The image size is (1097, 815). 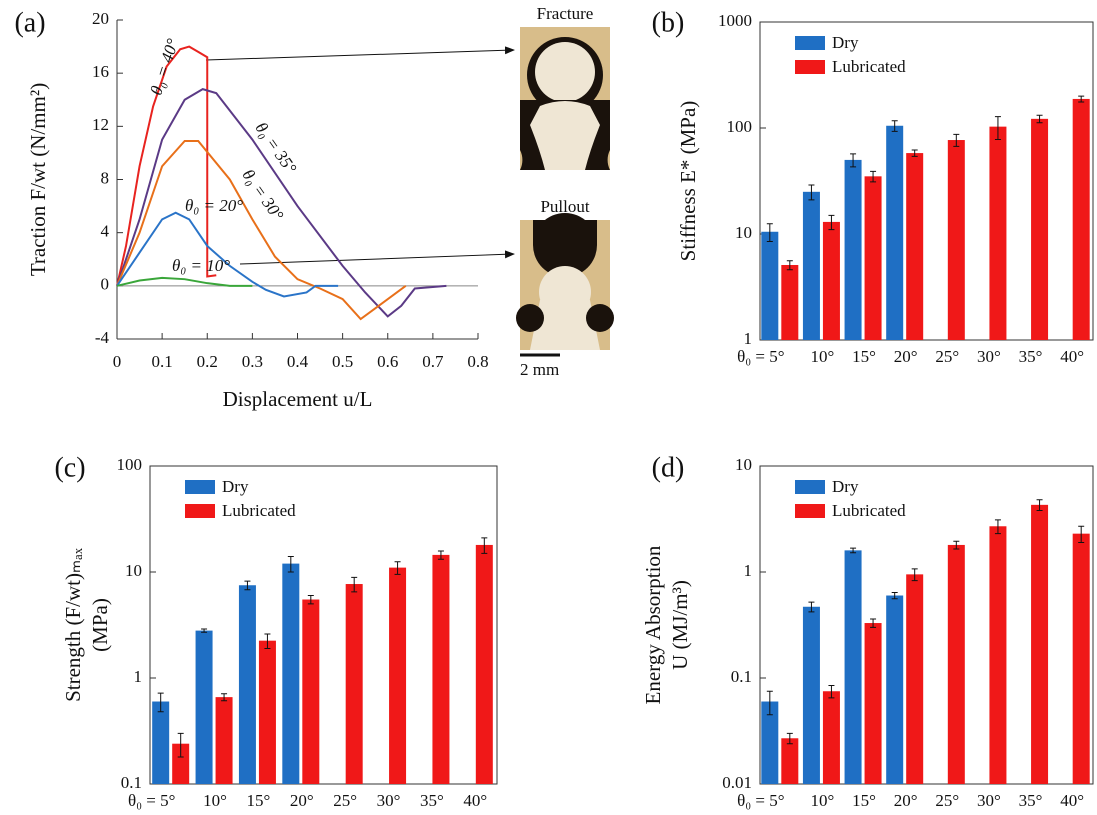 I want to click on legend-label: Lubricated, so click(x=259, y=510).